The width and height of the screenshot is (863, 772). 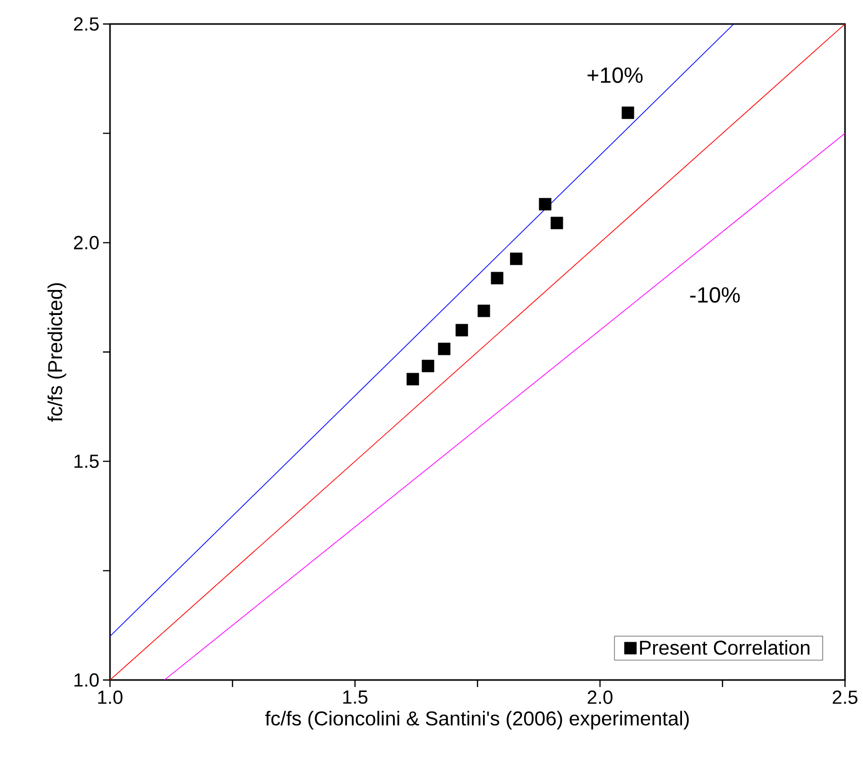 I want to click on x-tick-label: 1.5, so click(x=355, y=697).